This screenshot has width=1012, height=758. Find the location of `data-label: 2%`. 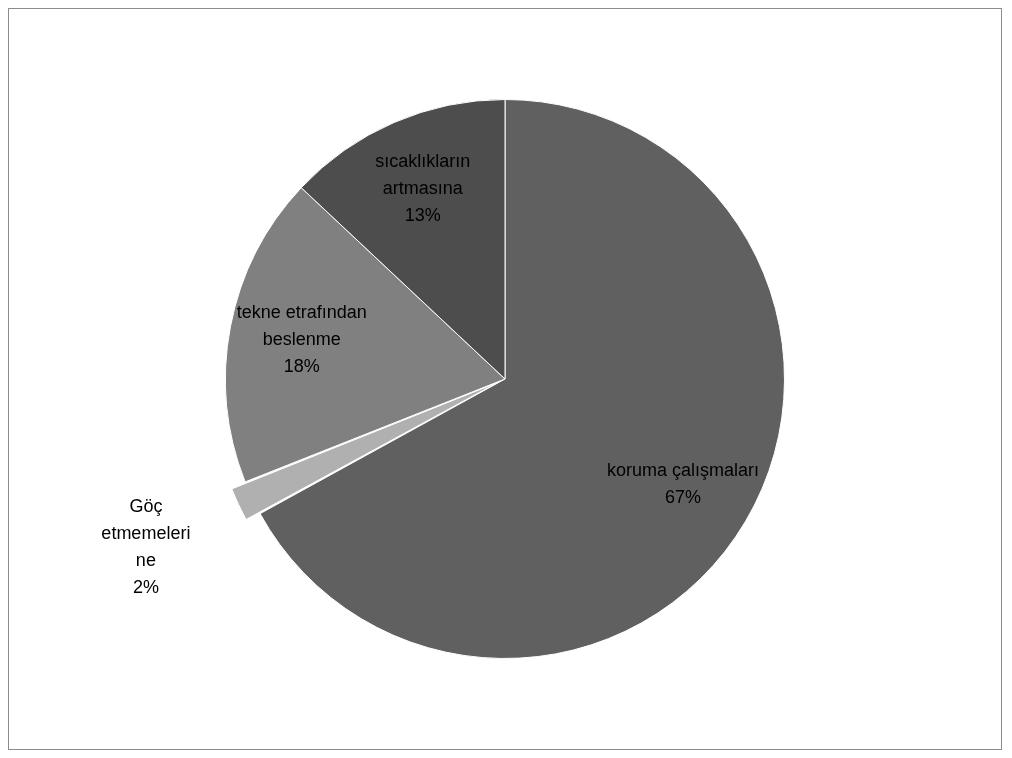

data-label: 2% is located at coordinates (145, 587).